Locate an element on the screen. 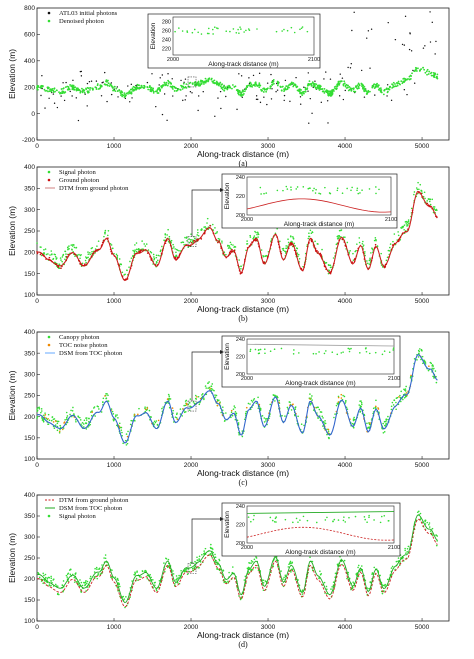 This screenshot has height=659, width=474. inset-plot-frame is located at coordinates (320, 356).